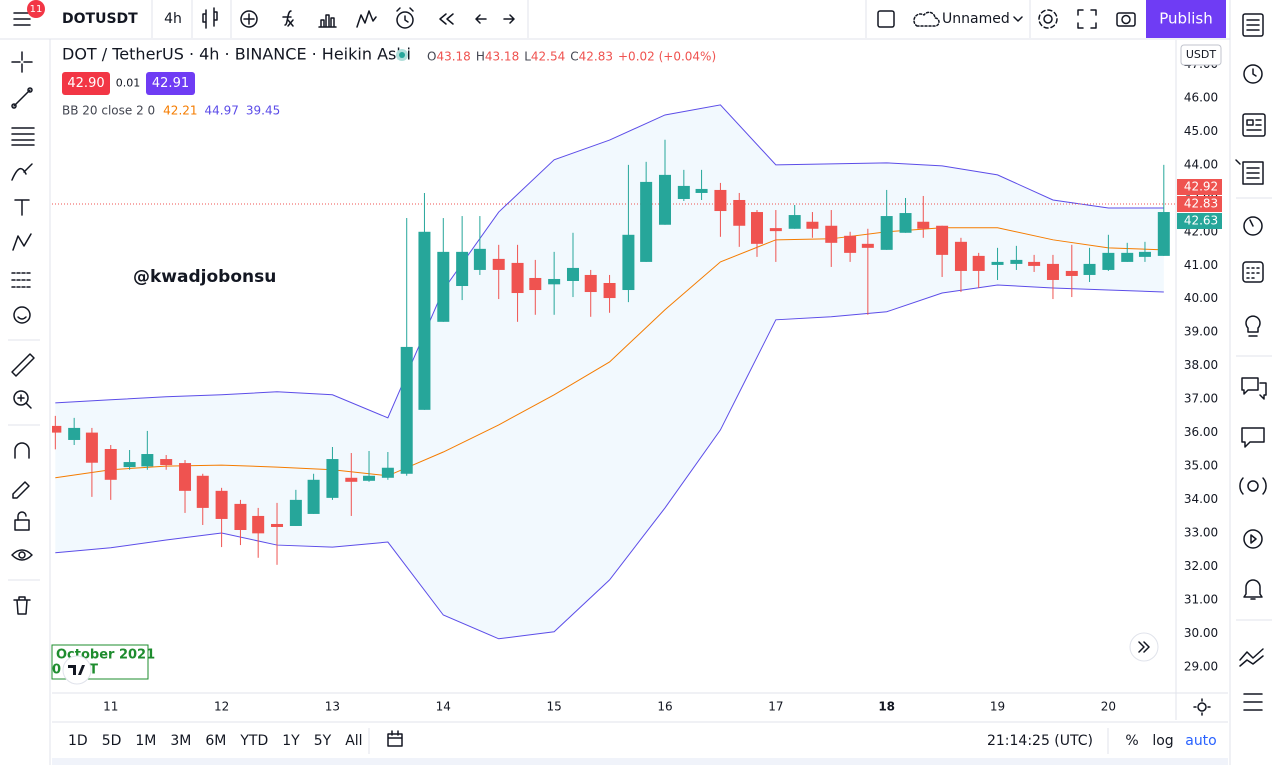  What do you see at coordinates (1253, 539) in the screenshot?
I see `broadcast-icon` at bounding box center [1253, 539].